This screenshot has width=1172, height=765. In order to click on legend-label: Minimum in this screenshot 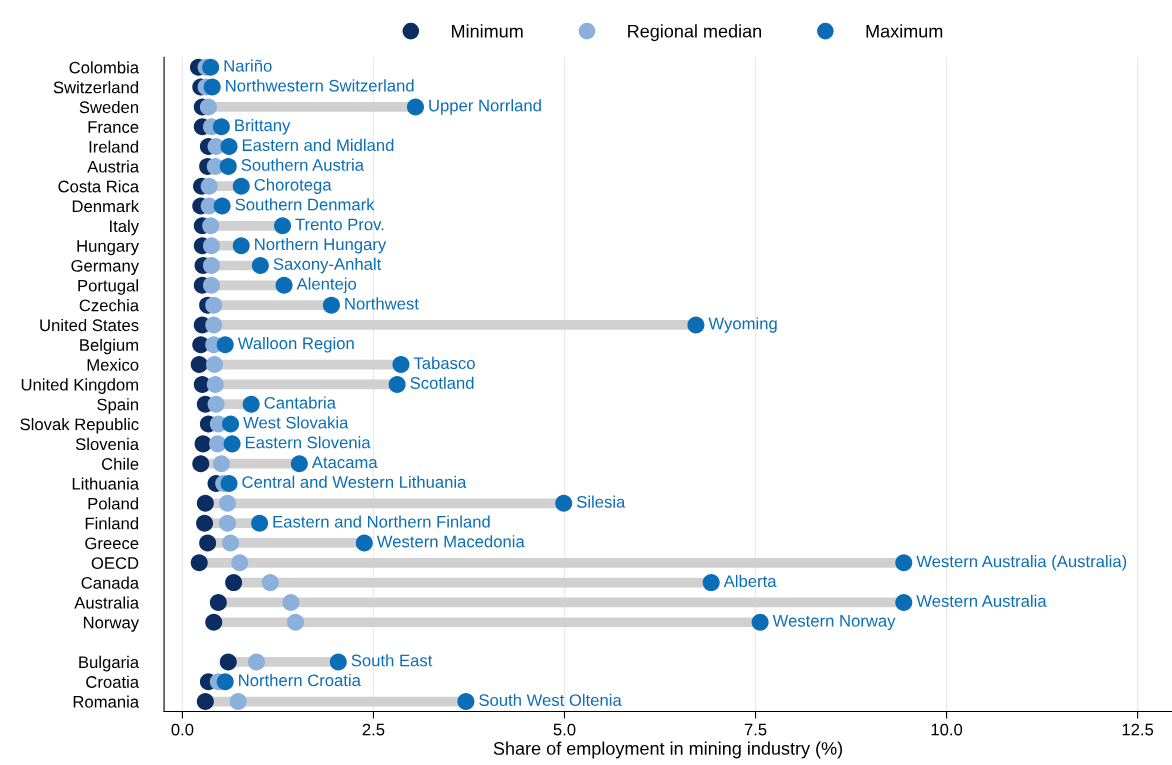, I will do `click(487, 31)`.